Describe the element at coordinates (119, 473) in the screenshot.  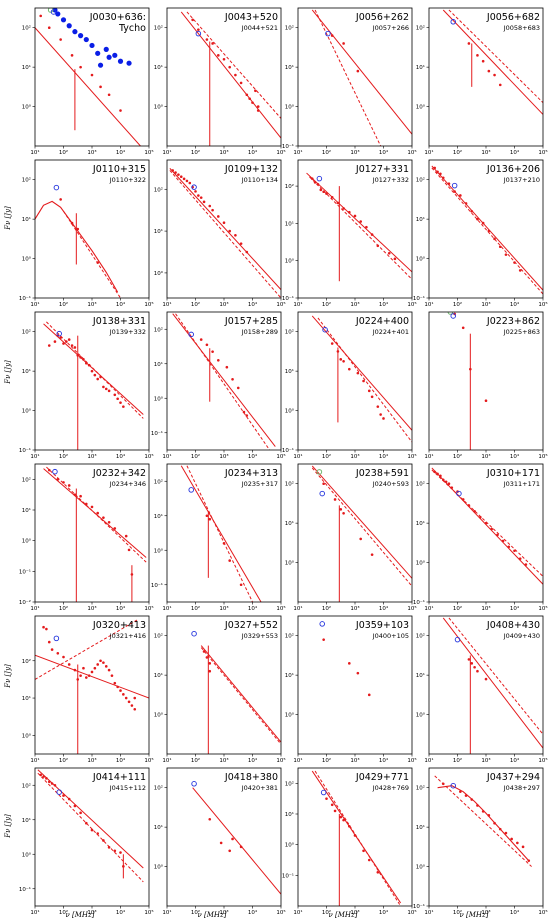
I see `panel-title: J0232+342` at that location.